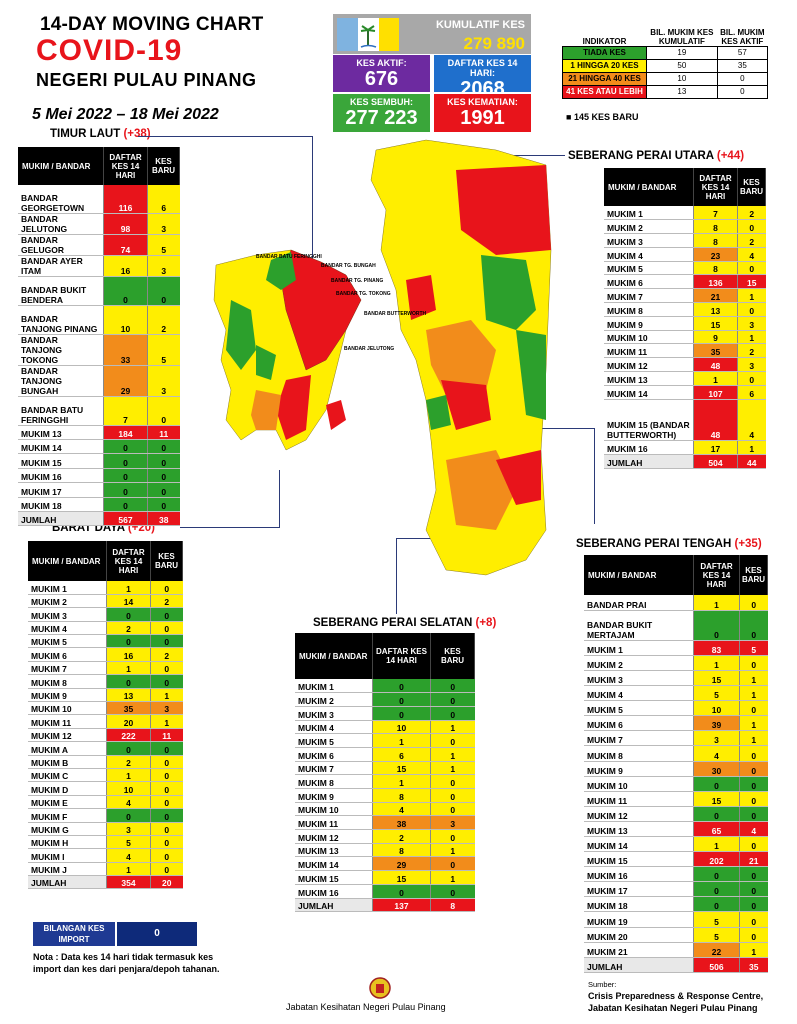 This screenshot has width=797, height=1024. Describe the element at coordinates (639, 889) in the screenshot. I see `row-label: MUKIM 17` at that location.